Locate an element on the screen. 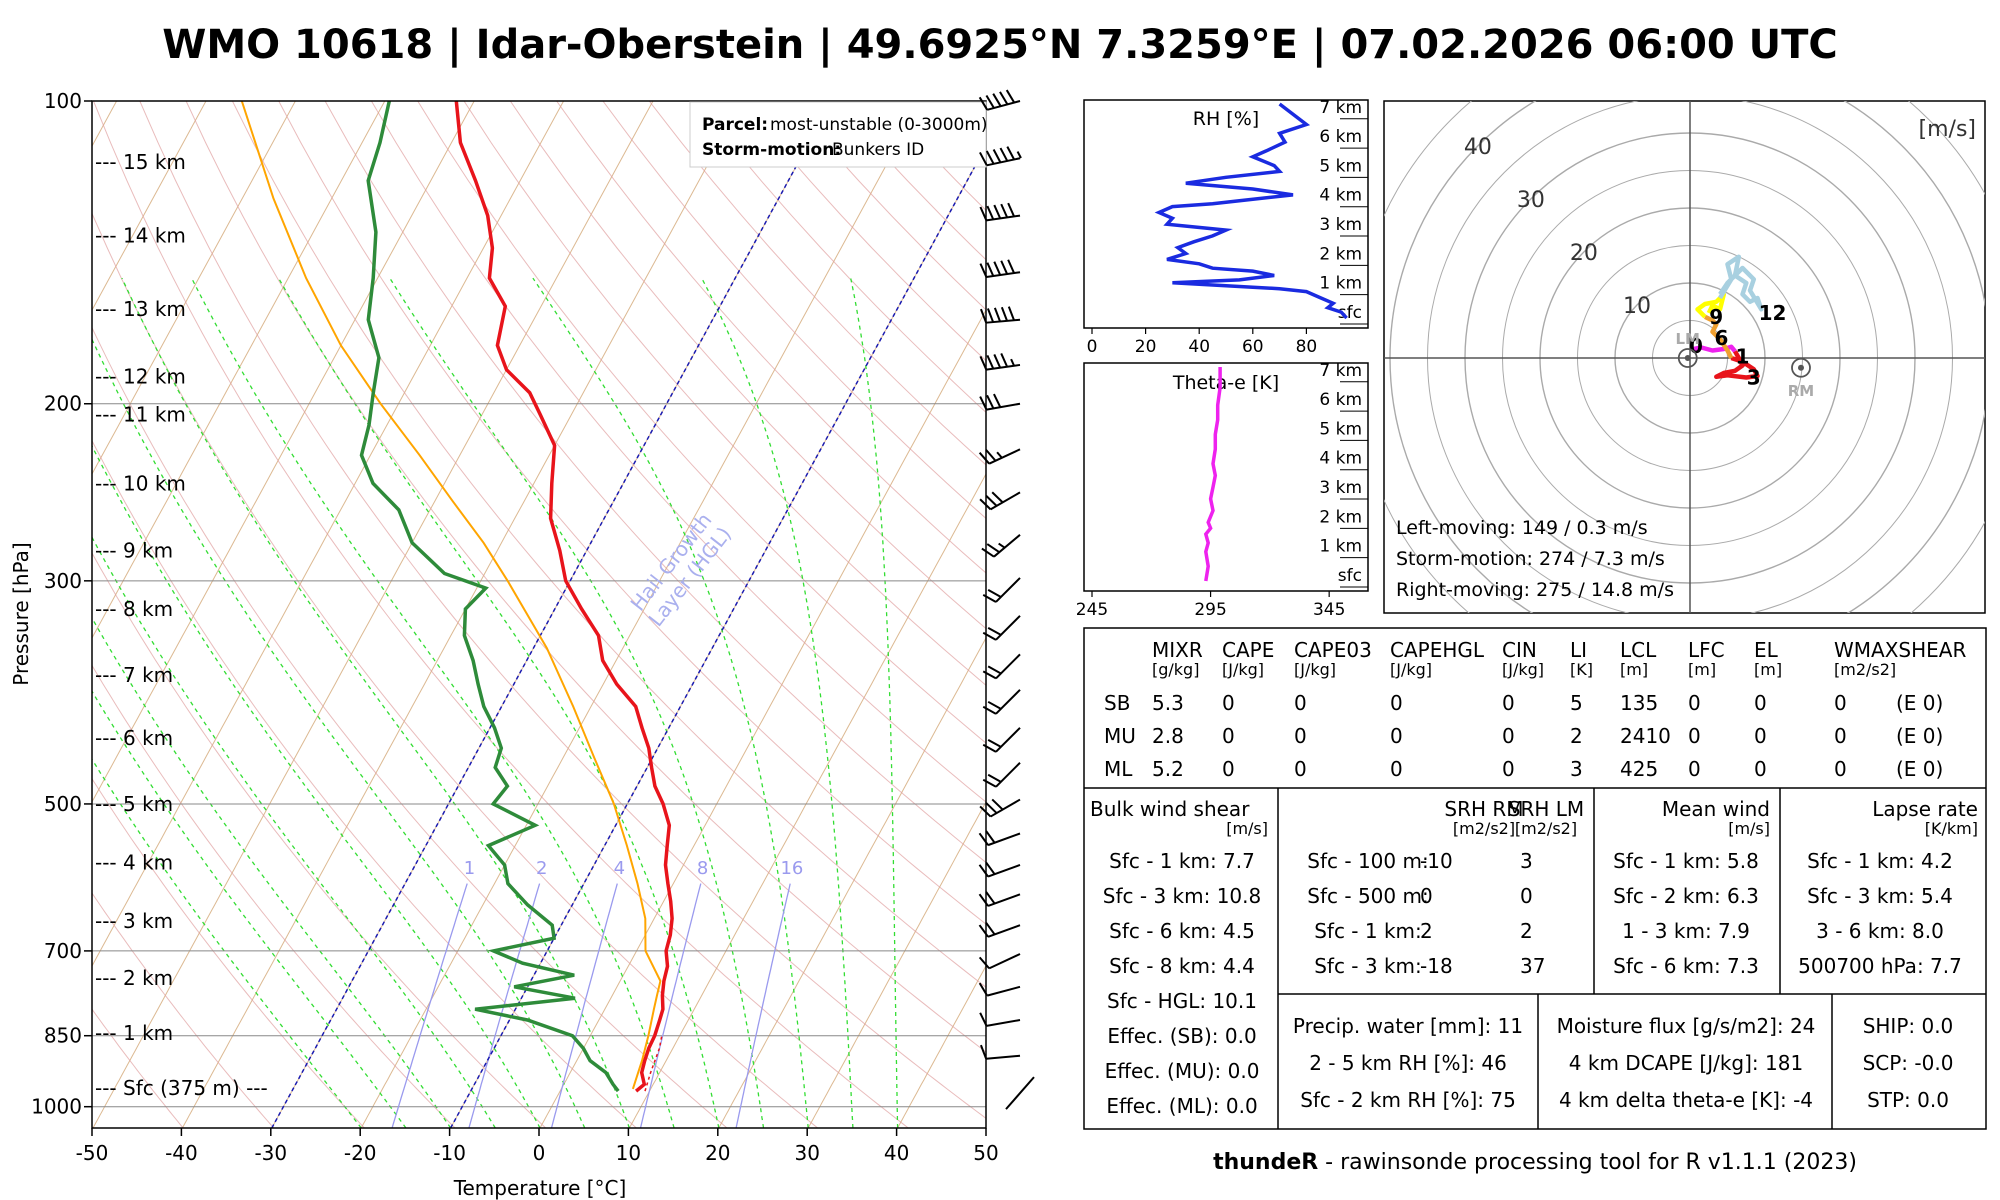 This screenshot has width=2000, height=1200. table-column-header: WMAXSHEAR is located at coordinates (1900, 650).